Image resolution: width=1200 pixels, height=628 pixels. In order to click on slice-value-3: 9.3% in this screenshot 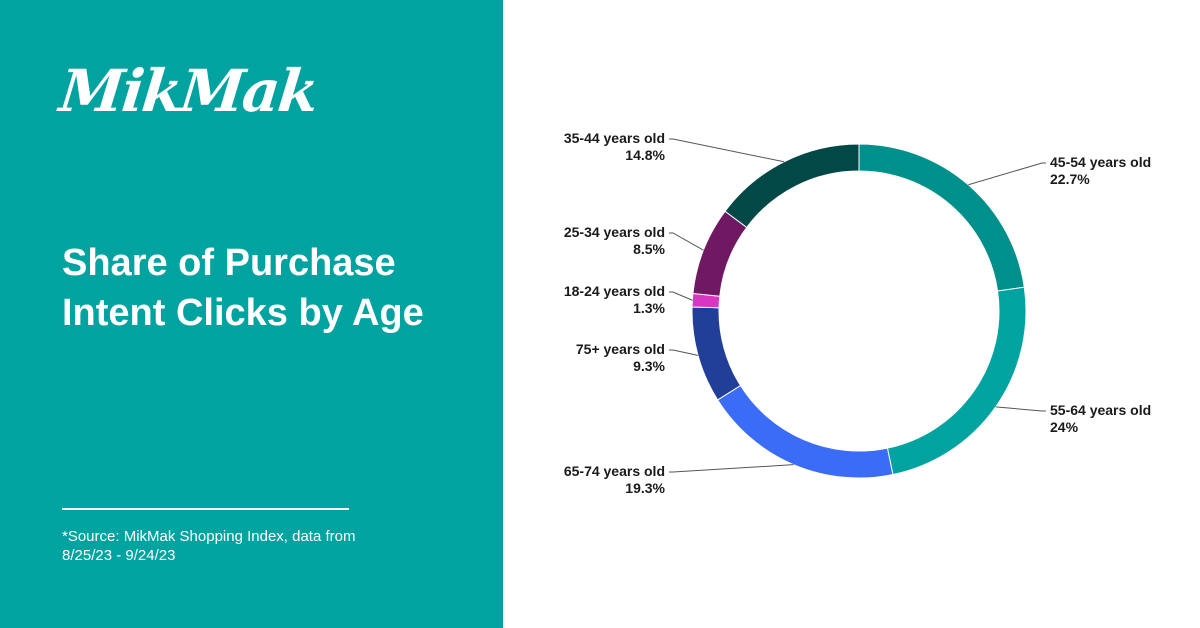, I will do `click(649, 366)`.